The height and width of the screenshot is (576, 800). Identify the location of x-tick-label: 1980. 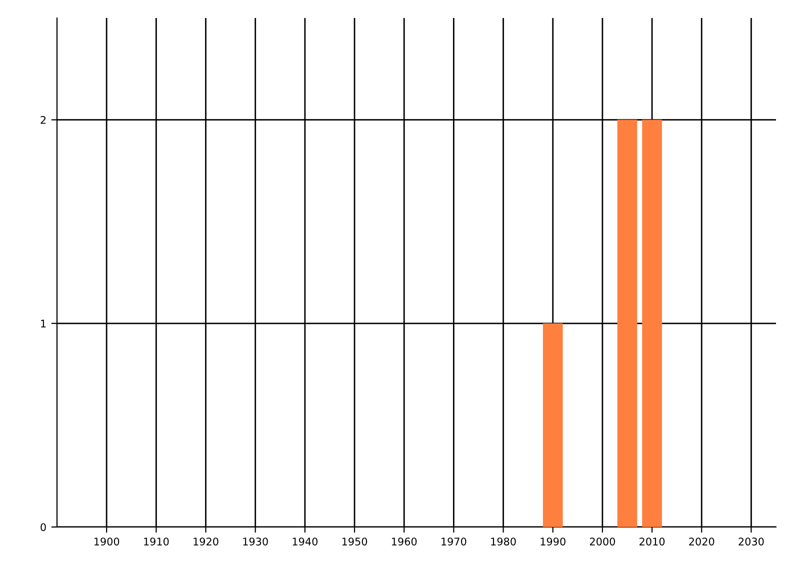
(503, 542).